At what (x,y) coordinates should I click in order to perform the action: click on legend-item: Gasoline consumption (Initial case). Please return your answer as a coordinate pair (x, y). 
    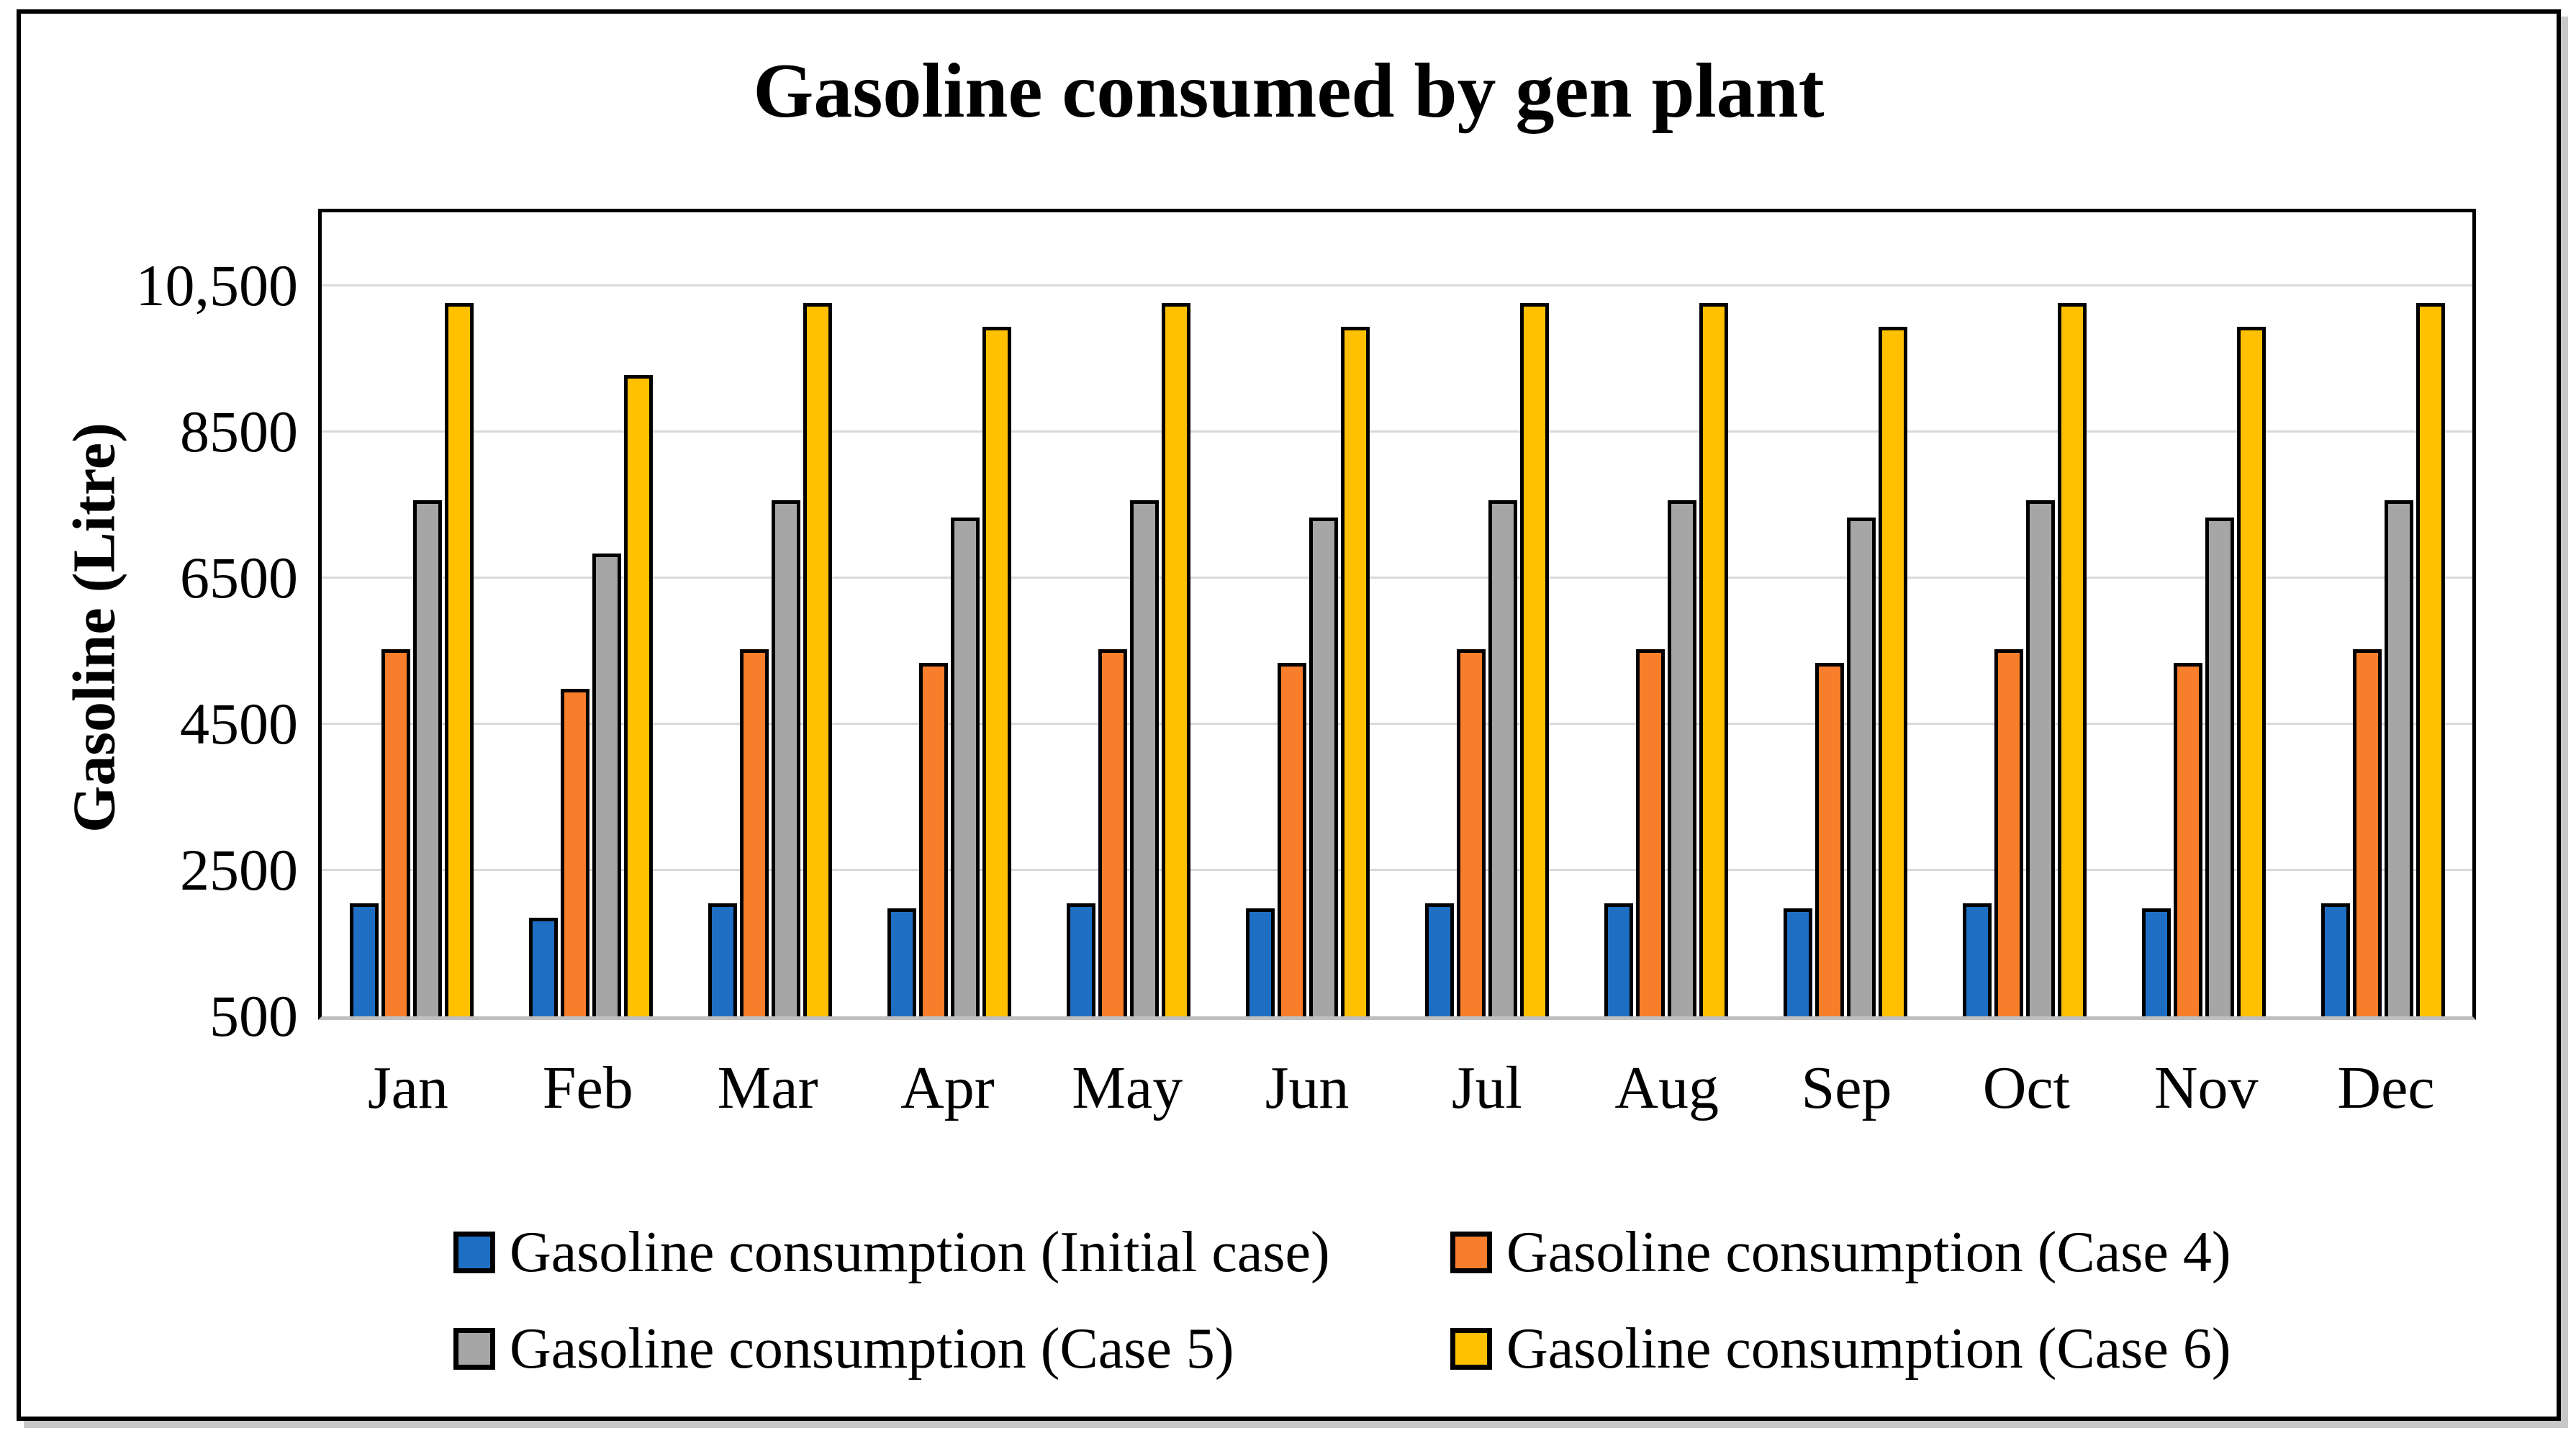
    Looking at the image, I should click on (952, 1252).